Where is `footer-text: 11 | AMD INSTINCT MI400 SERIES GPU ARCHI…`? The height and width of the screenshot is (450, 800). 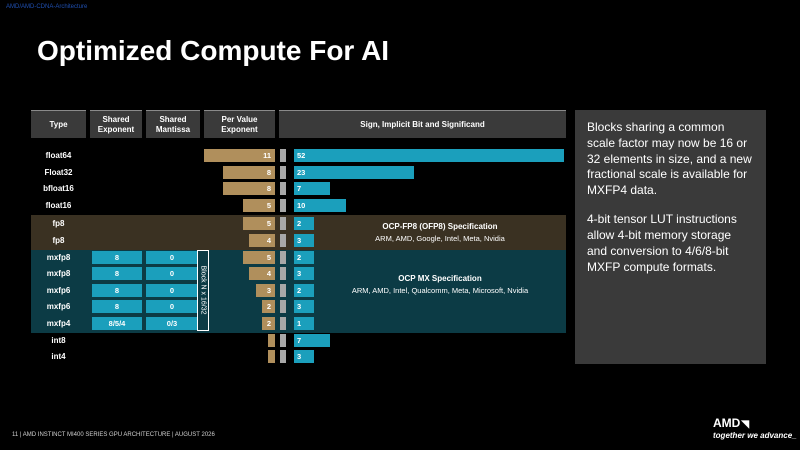 footer-text: 11 | AMD INSTINCT MI400 SERIES GPU ARCHI… is located at coordinates (113, 435).